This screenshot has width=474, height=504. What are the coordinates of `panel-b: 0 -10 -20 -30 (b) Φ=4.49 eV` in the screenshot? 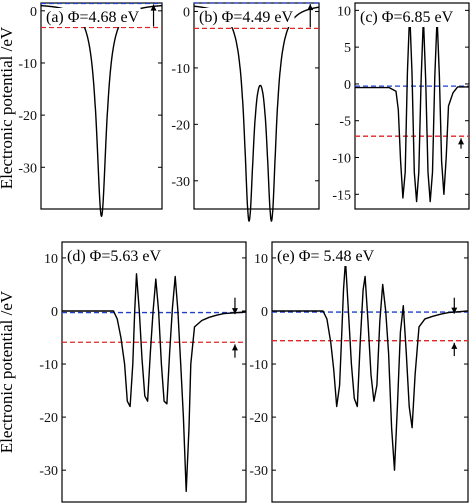 It's located at (245, 112).